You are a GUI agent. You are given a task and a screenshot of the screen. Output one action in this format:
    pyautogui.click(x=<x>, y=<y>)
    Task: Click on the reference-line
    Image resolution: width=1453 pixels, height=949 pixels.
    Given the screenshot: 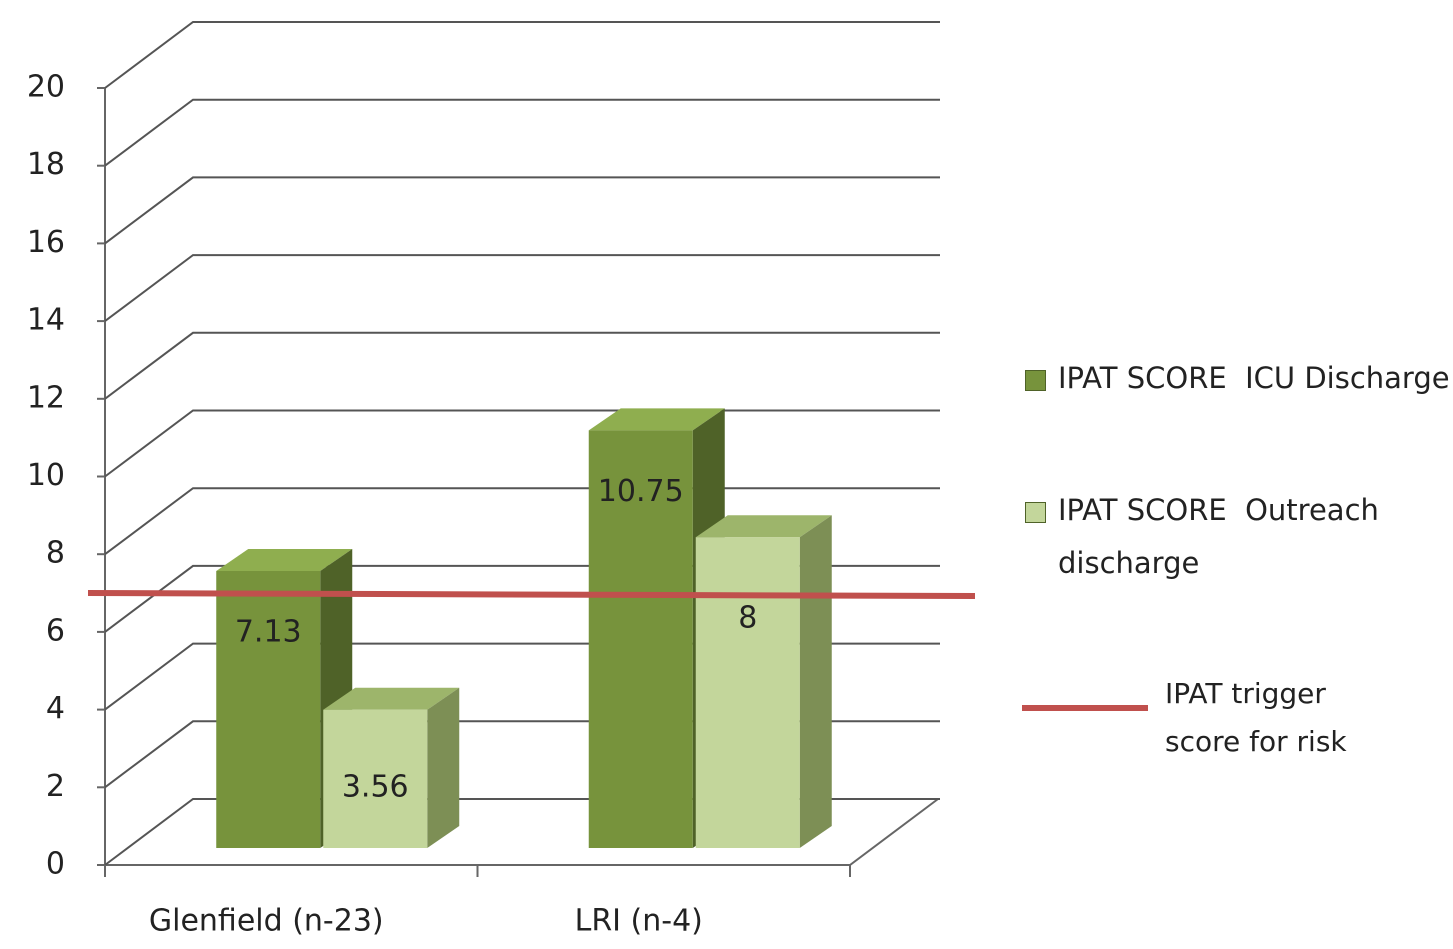 What is the action you would take?
    pyautogui.click(x=531, y=595)
    